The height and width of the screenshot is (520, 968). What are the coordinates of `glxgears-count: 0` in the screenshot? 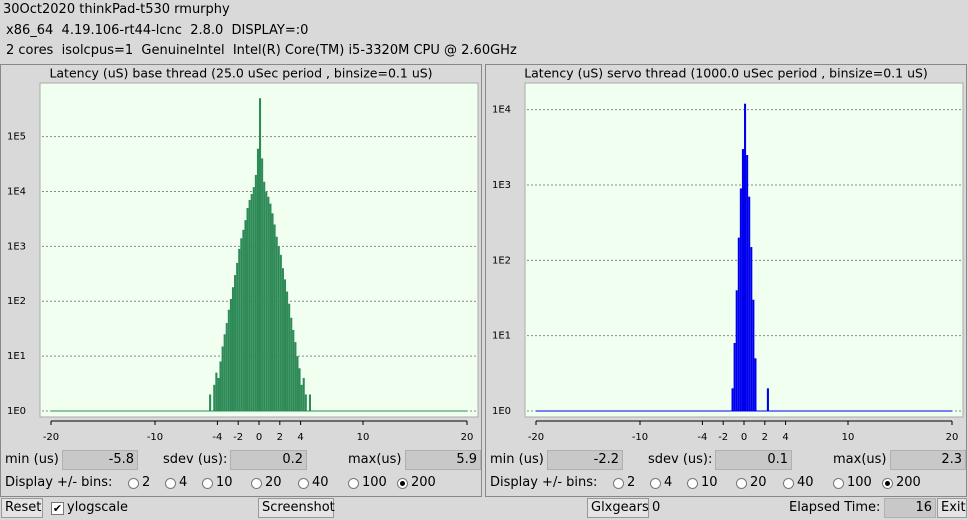 It's located at (656, 507).